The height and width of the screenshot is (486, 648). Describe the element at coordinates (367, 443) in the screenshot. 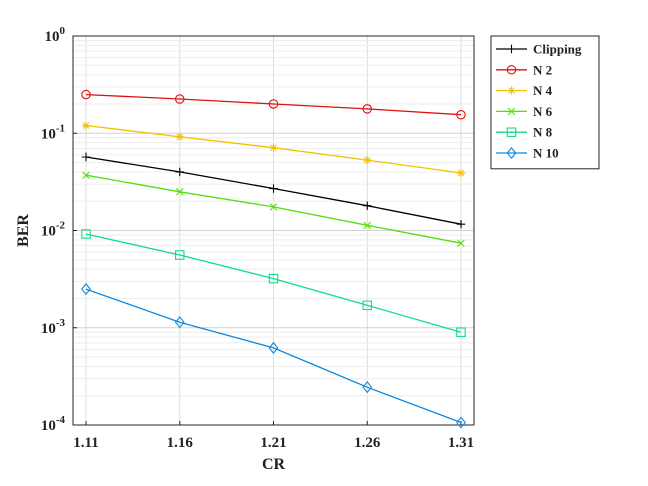

I see `x-tick-label: 1.26` at that location.